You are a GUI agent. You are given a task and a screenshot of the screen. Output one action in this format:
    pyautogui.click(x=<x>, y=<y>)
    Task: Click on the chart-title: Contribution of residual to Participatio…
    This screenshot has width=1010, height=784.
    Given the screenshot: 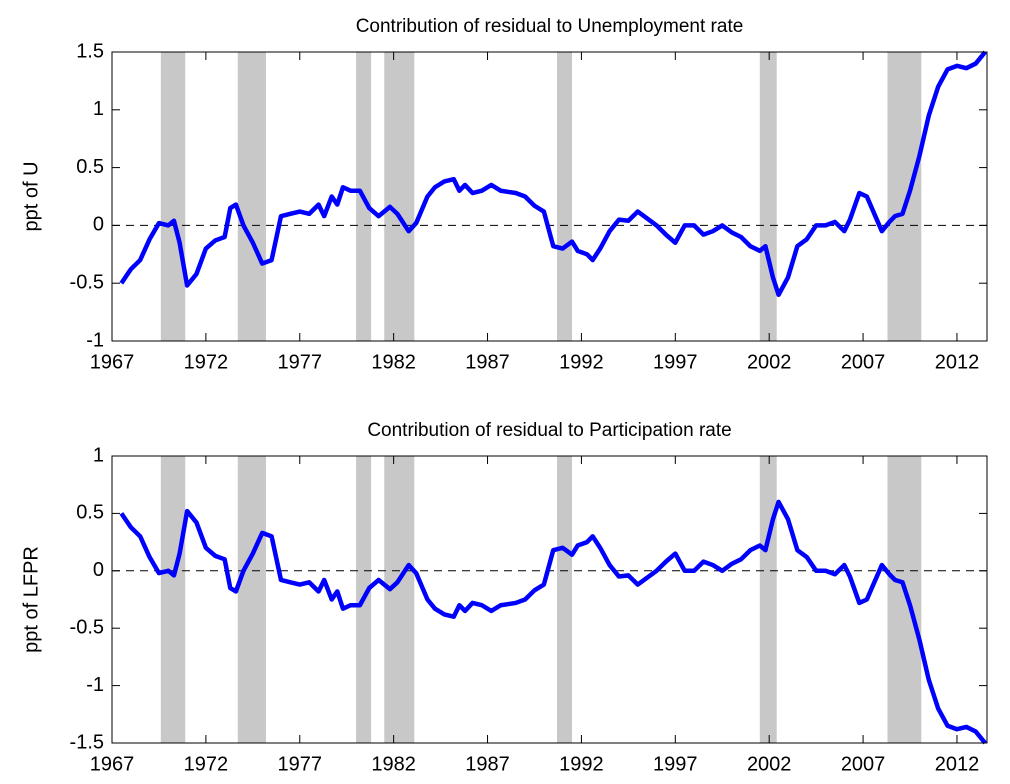 What is the action you would take?
    pyautogui.click(x=549, y=430)
    